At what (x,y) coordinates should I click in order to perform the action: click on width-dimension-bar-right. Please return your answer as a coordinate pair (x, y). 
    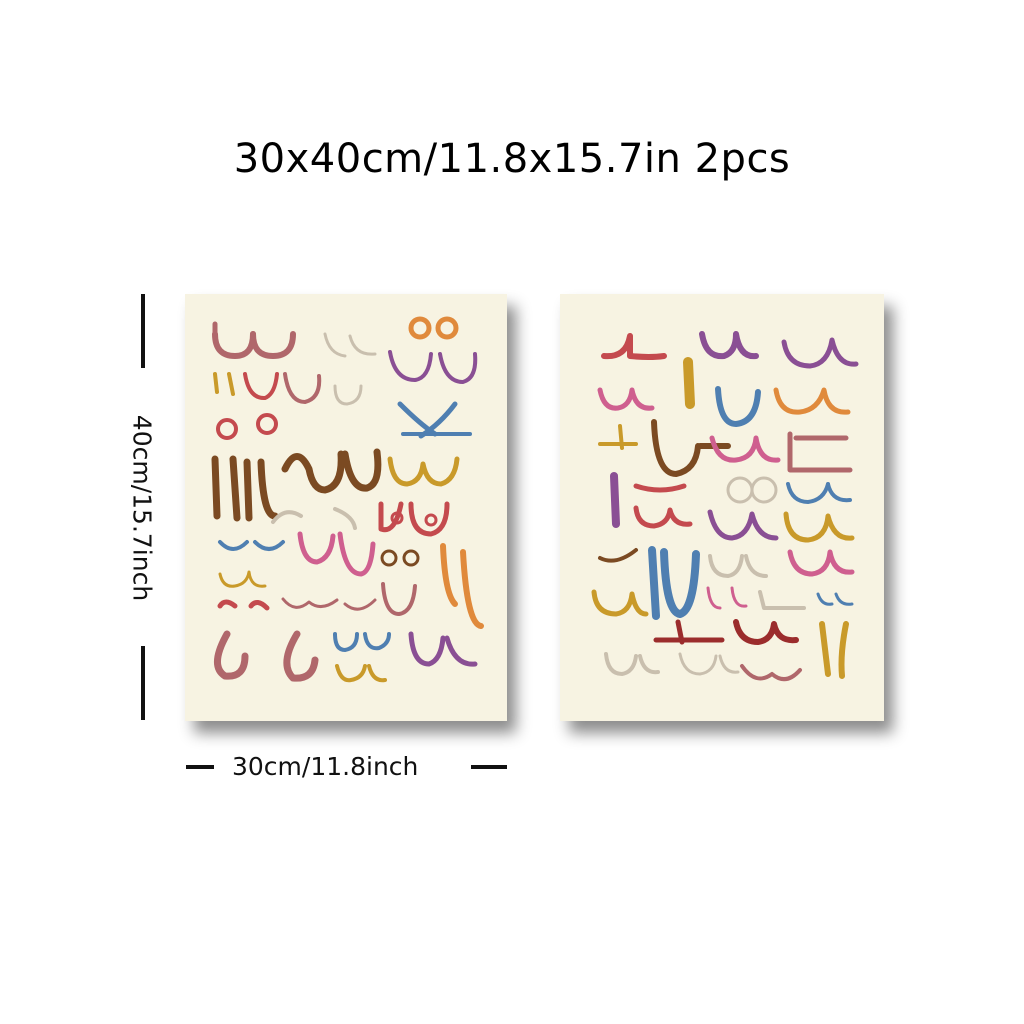
    Looking at the image, I should click on (489, 767).